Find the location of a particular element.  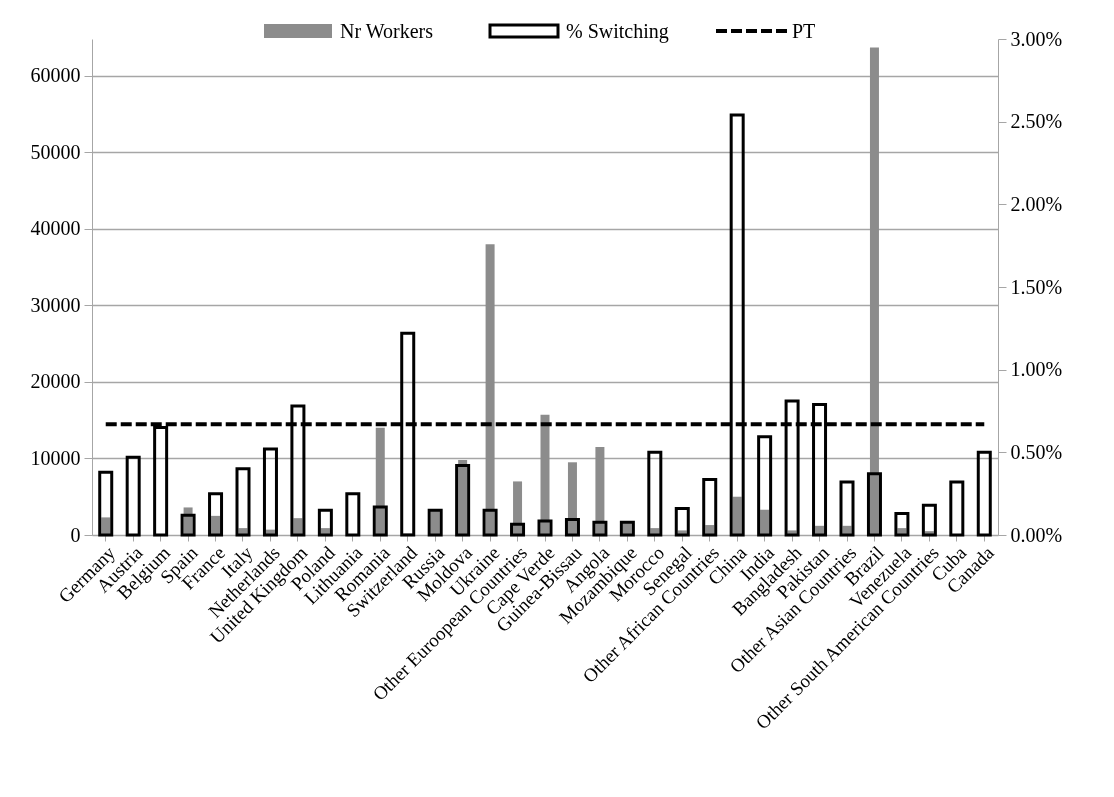

y-tick-label: 10000 is located at coordinates (55, 457).